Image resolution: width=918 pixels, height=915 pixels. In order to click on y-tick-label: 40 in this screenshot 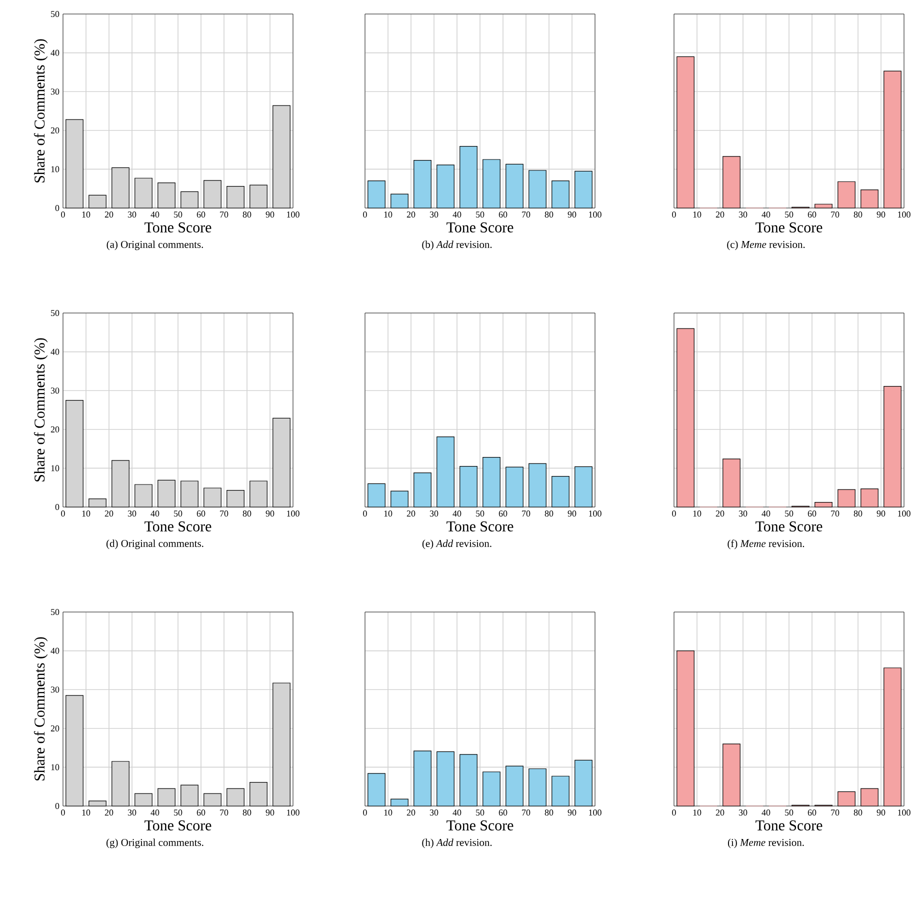, I will do `click(55, 651)`.